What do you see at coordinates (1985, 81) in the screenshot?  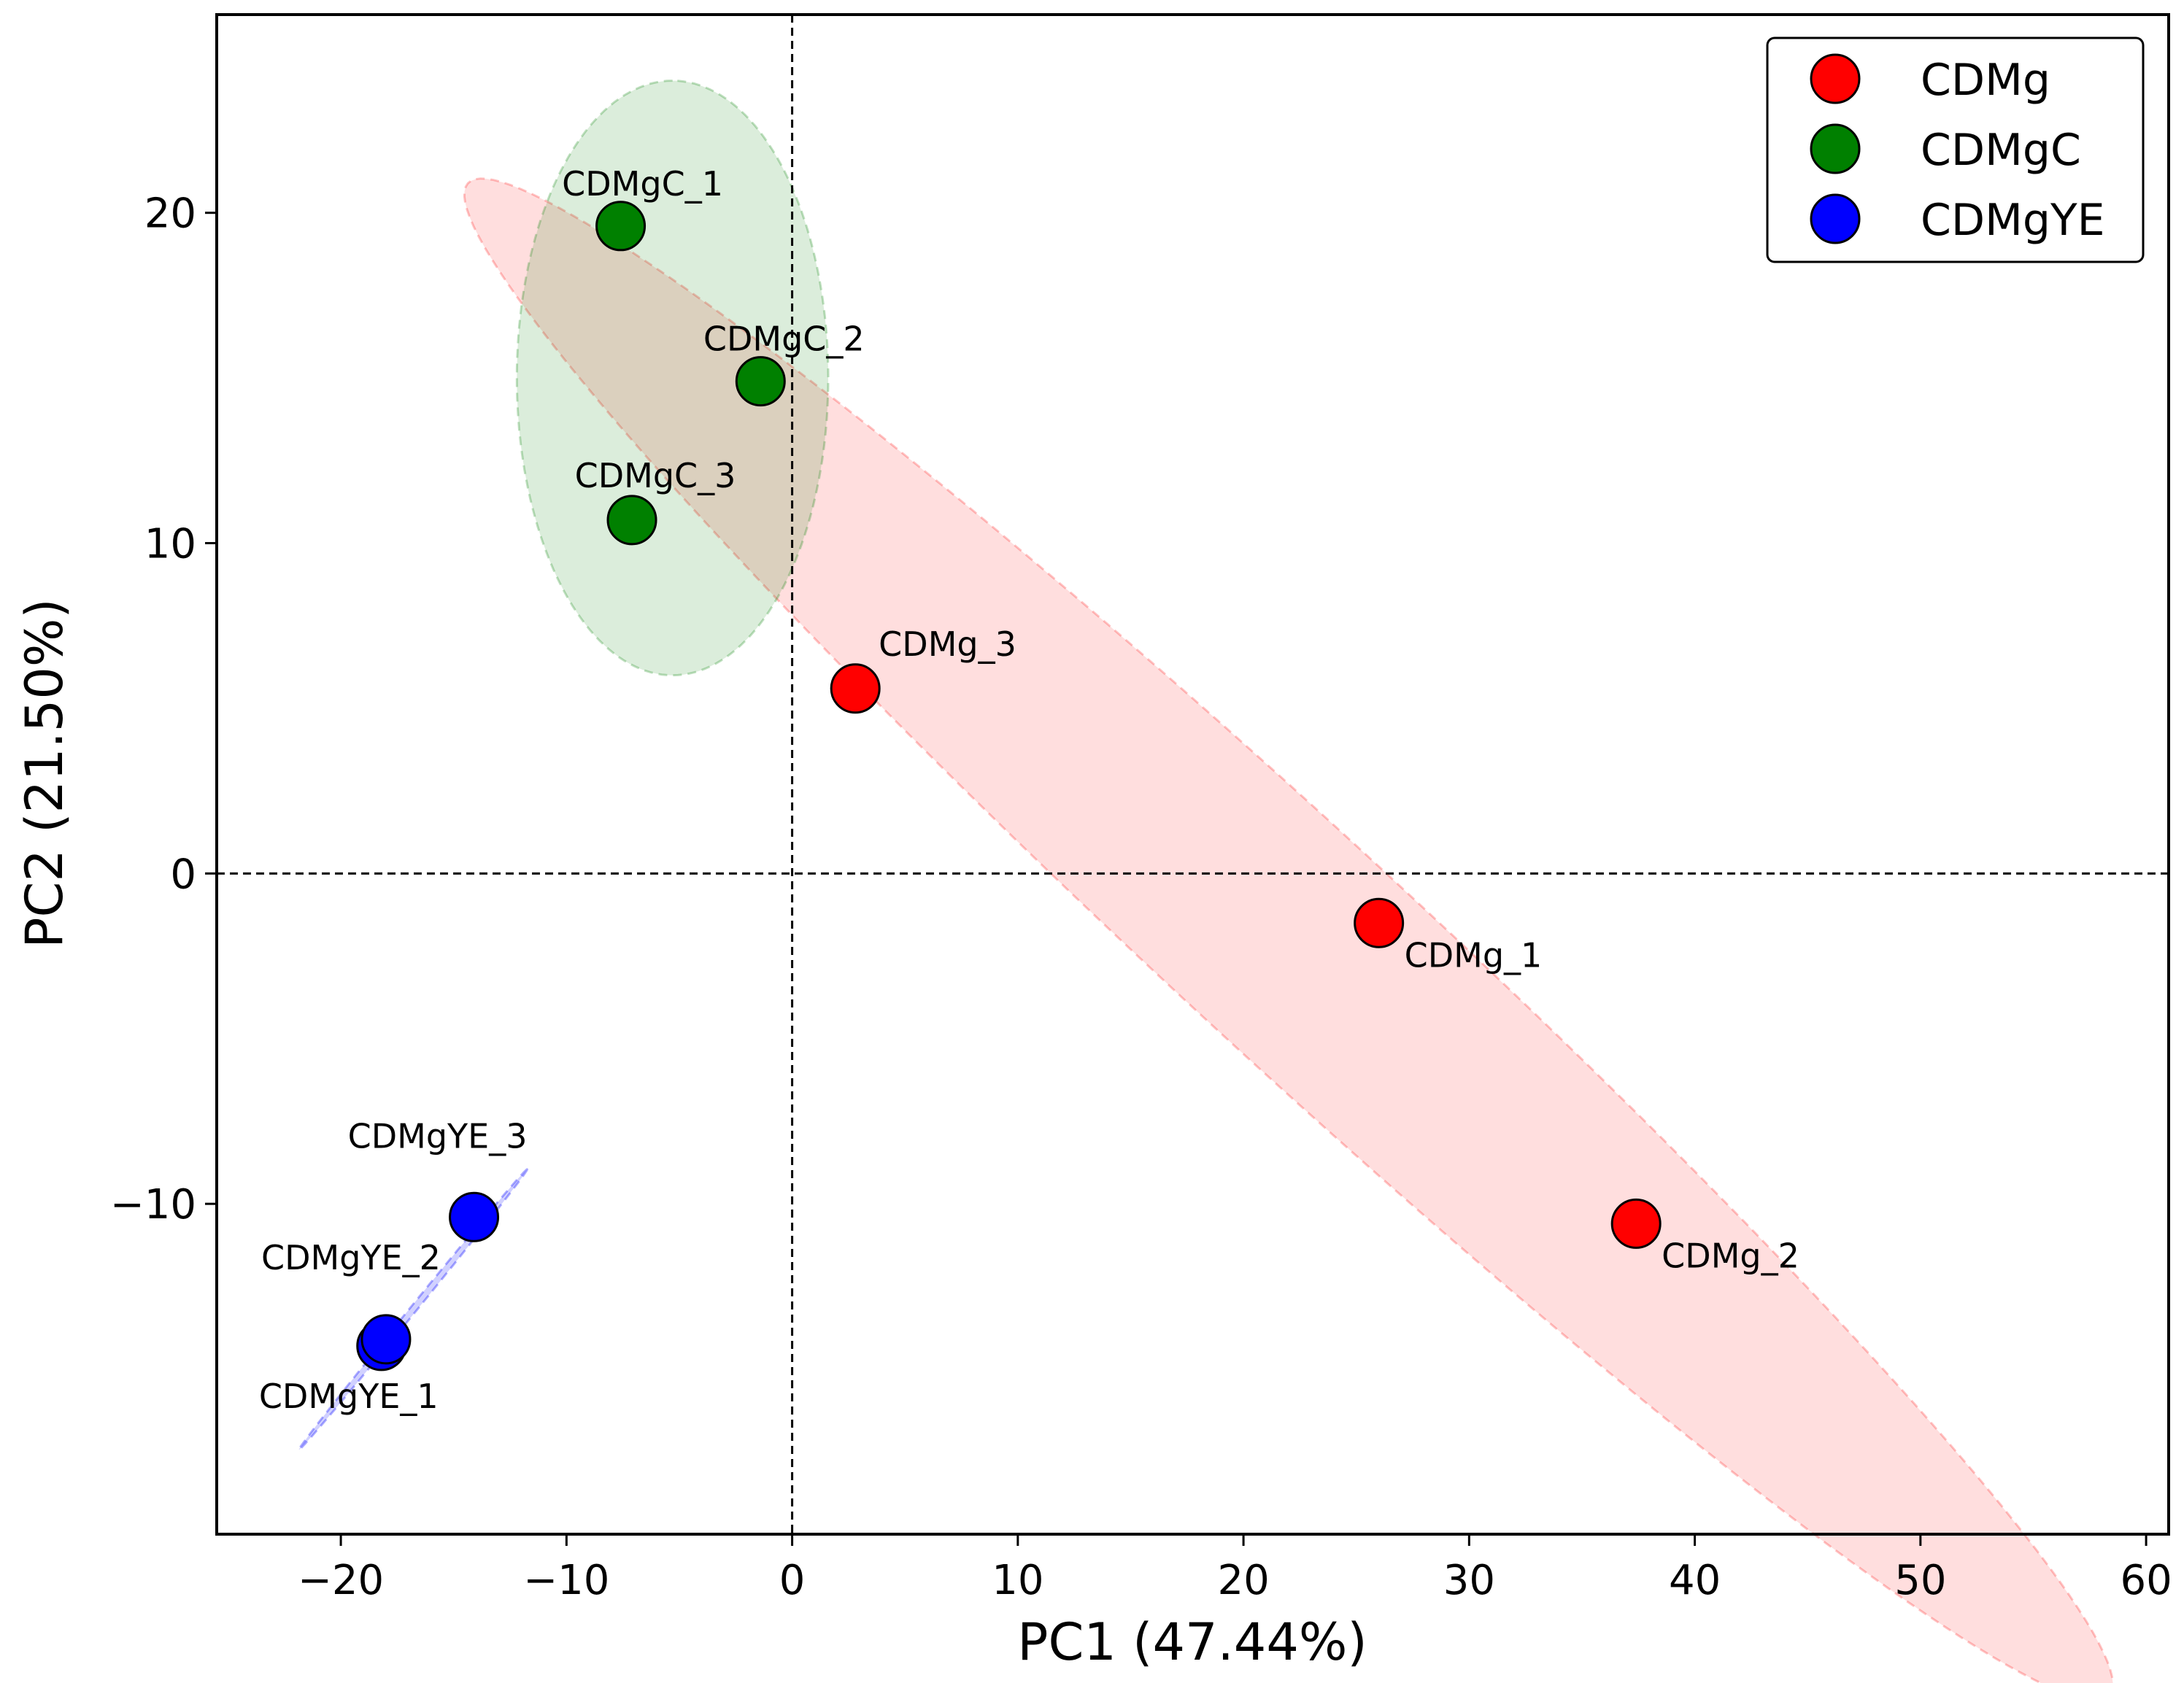 I see `legend-label-cdmg: CDMg` at bounding box center [1985, 81].